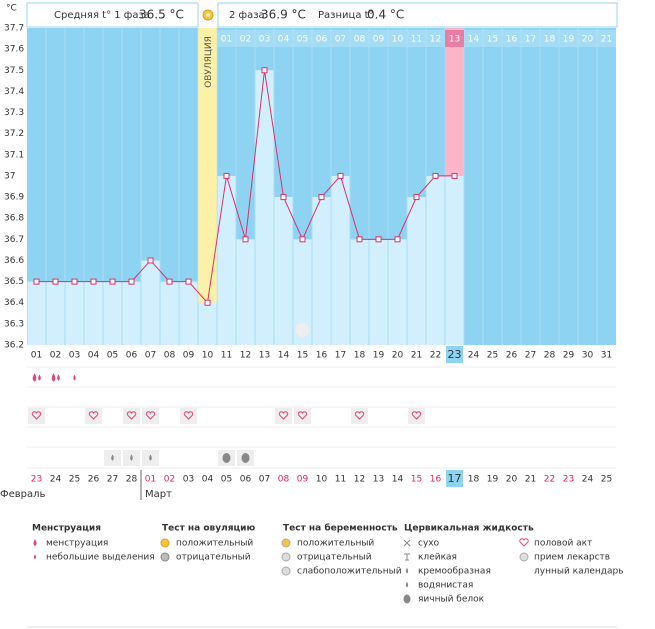 The height and width of the screenshot is (629, 655). I want to click on date-label: 04, so click(208, 480).